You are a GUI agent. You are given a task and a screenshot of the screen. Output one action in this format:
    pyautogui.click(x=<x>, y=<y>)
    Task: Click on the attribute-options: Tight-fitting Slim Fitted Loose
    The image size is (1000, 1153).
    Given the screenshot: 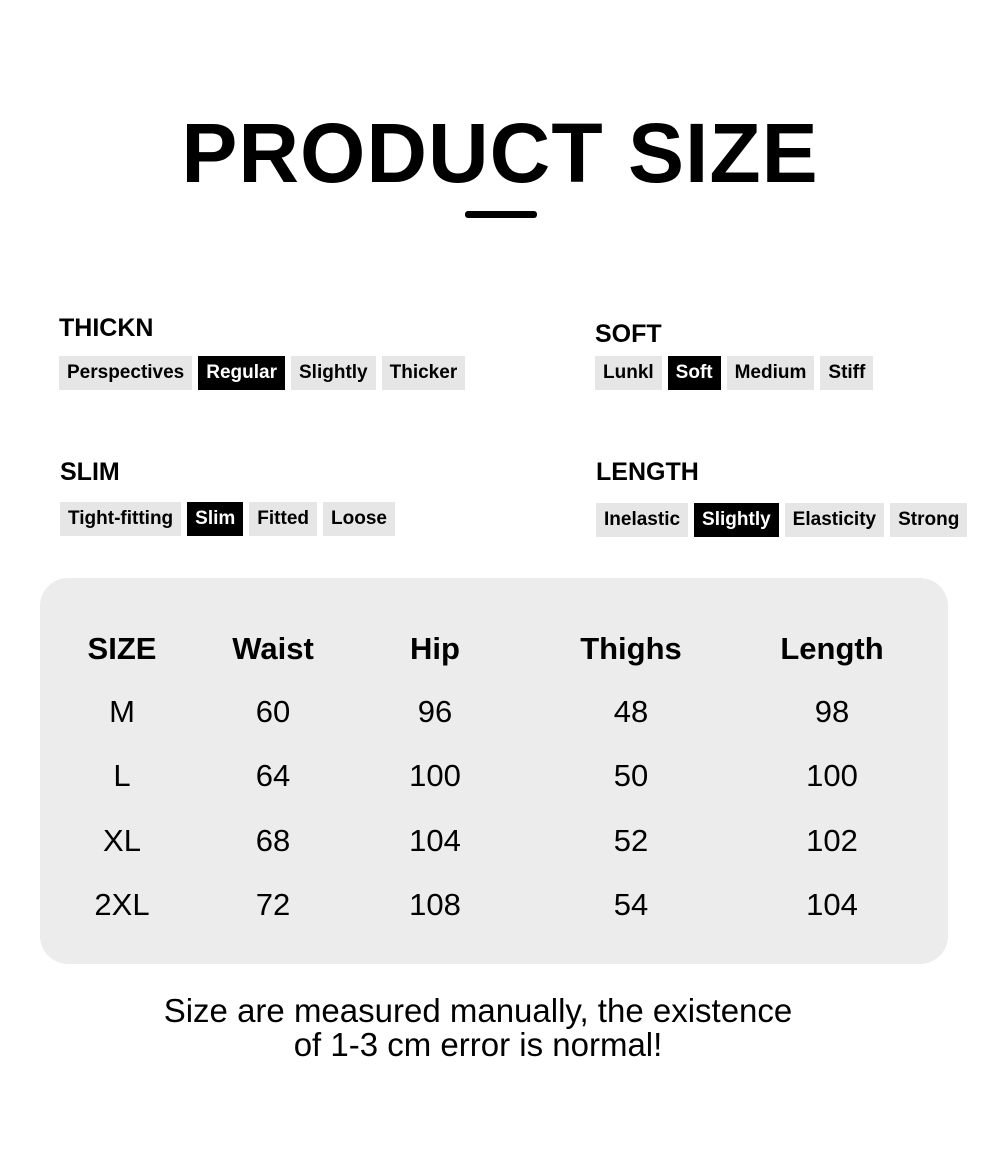 What is the action you would take?
    pyautogui.click(x=227, y=519)
    